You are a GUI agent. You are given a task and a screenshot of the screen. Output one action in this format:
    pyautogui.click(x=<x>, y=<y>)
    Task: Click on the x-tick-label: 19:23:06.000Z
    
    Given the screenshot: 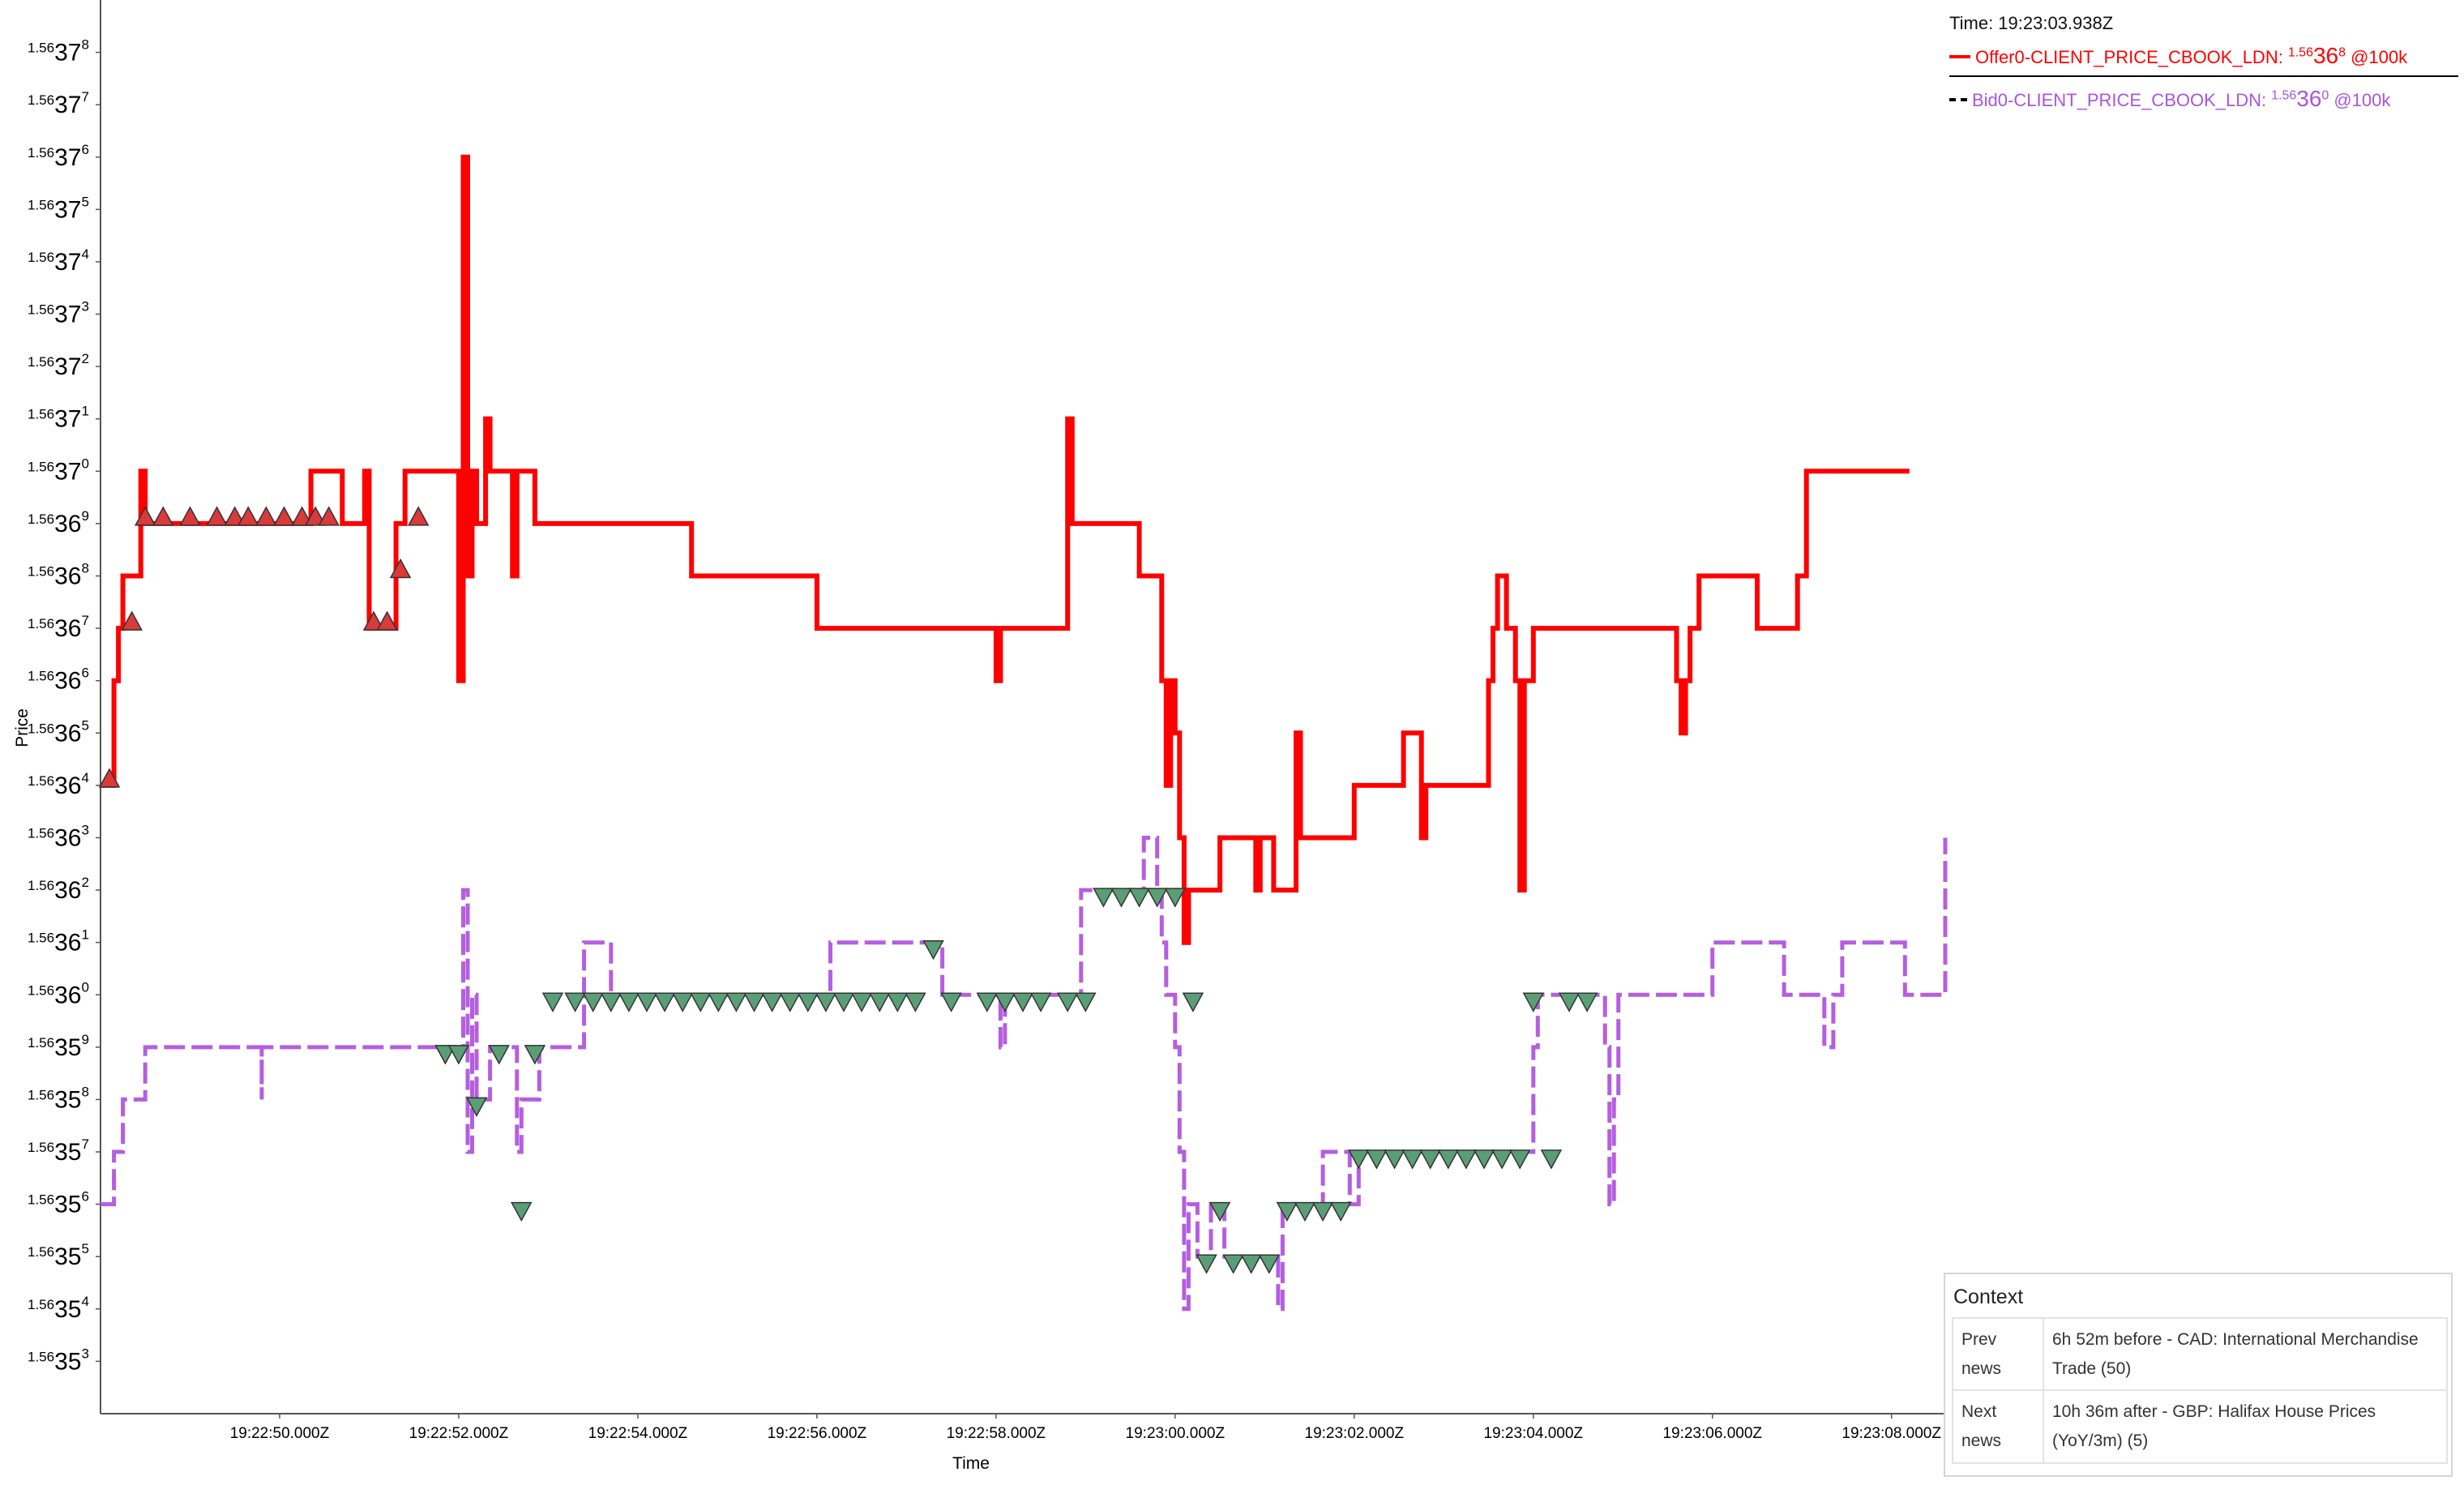 What is the action you would take?
    pyautogui.click(x=1712, y=1434)
    